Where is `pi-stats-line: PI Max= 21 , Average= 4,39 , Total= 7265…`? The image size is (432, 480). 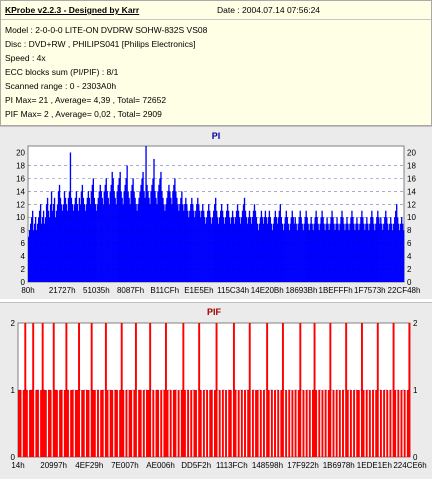
pi-stats-line: PI Max= 21 , Average= 4,39 , Total= 7265… is located at coordinates (86, 100).